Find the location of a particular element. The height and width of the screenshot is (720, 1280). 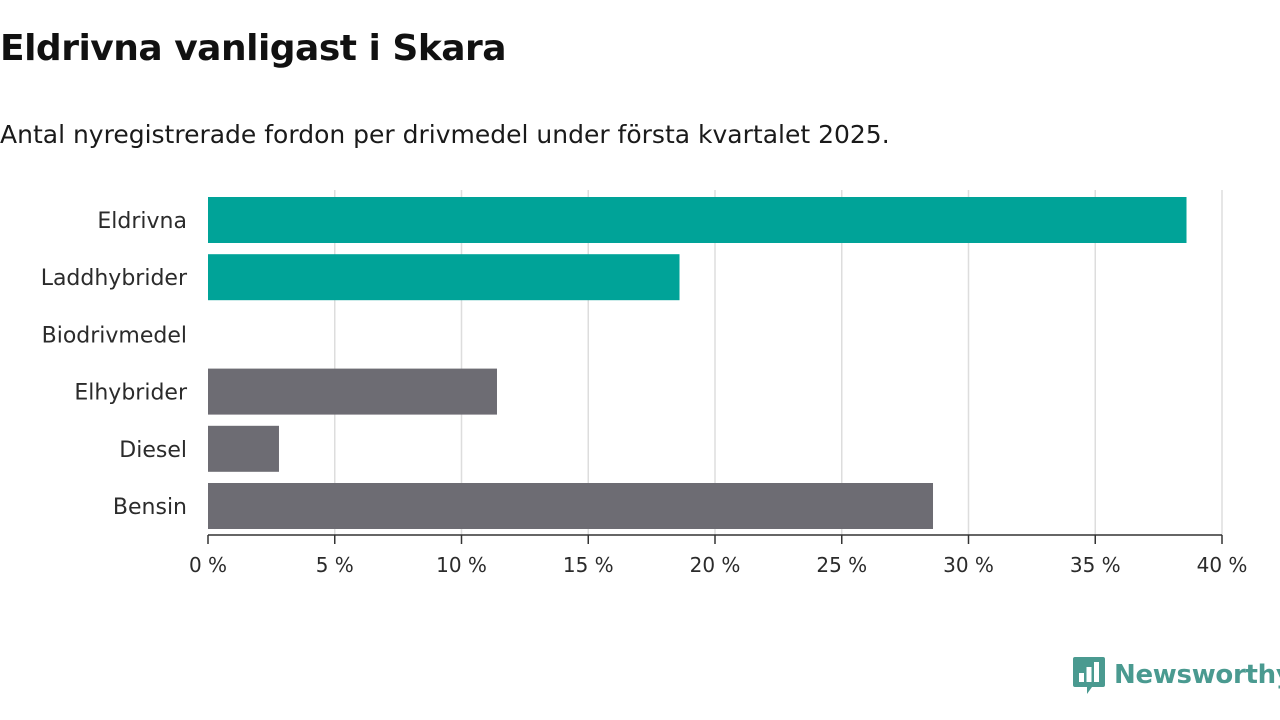

x-tick-label: 5 % is located at coordinates (335, 565).